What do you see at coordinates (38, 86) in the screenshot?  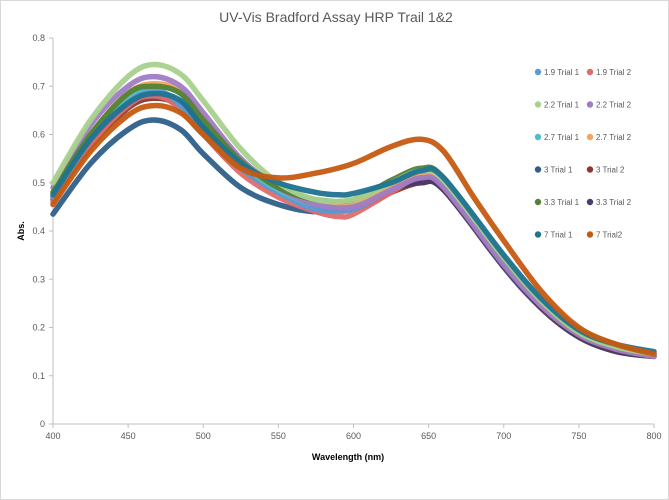 I see `y-tick-label: 0.7` at bounding box center [38, 86].